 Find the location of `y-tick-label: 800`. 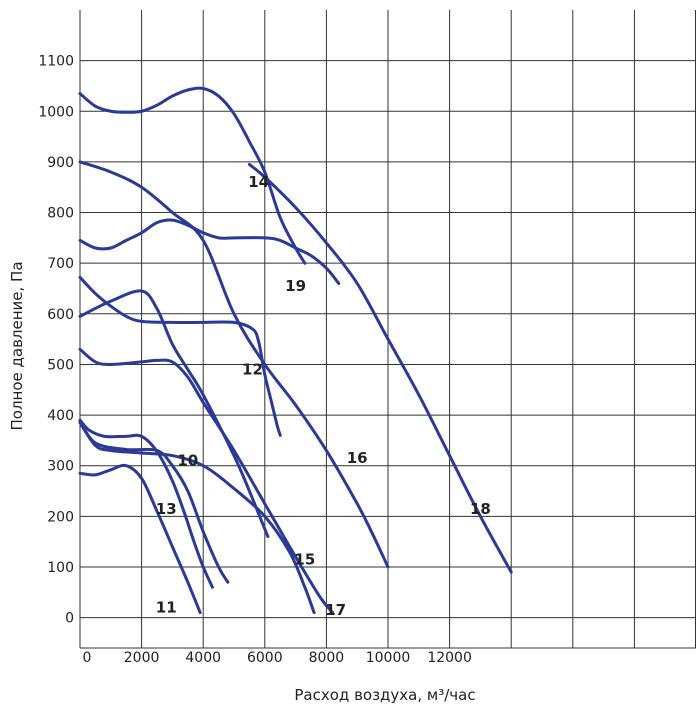

y-tick-label: 800 is located at coordinates (60, 214).